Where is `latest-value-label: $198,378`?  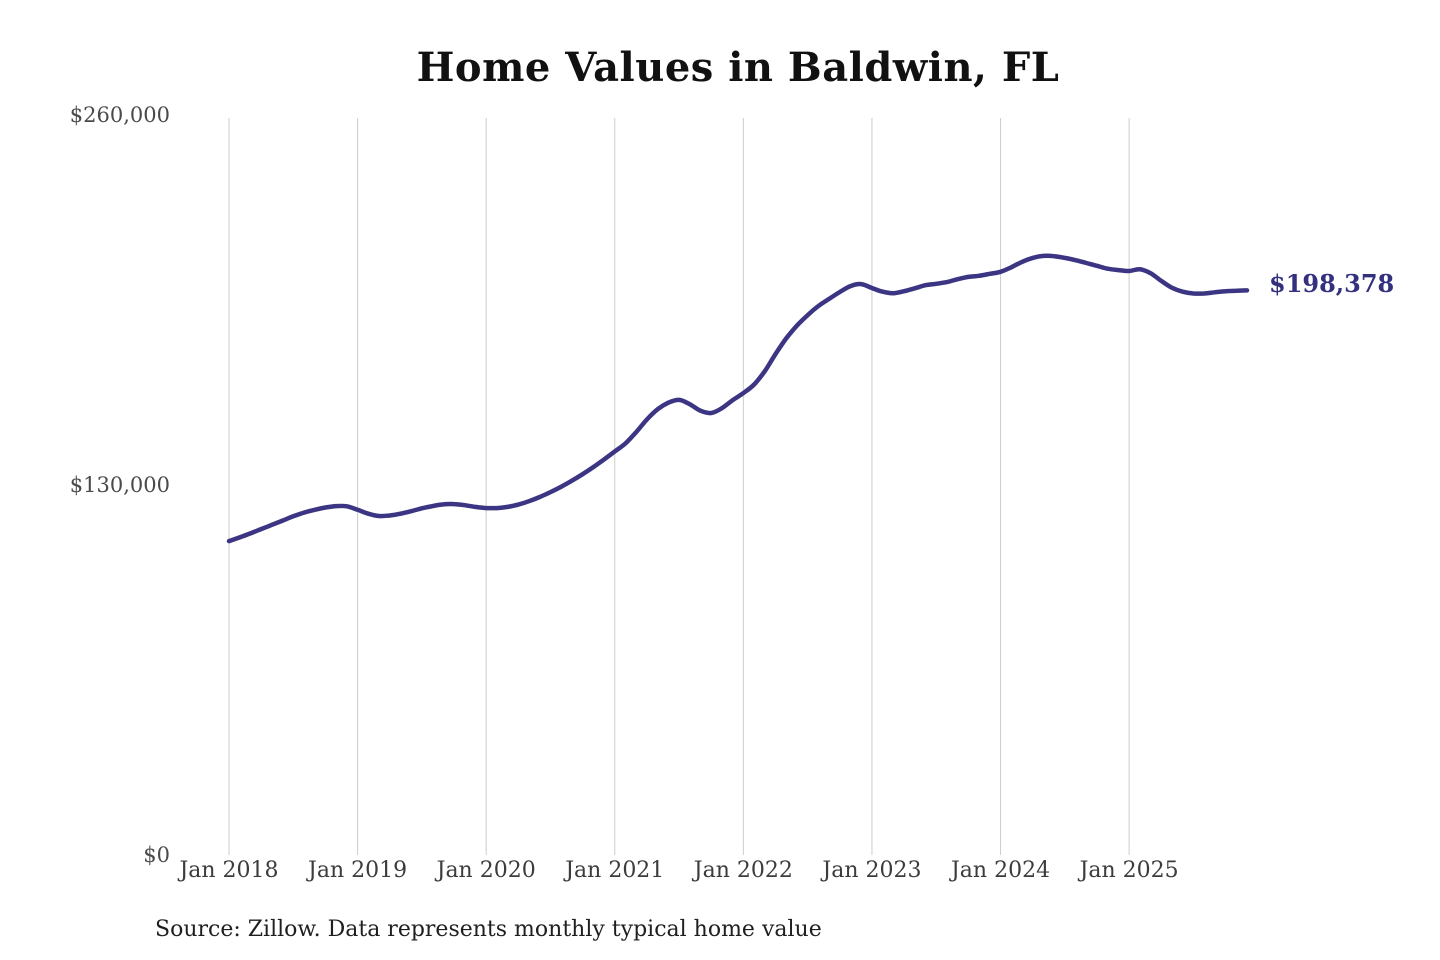 latest-value-label: $198,378 is located at coordinates (1332, 284).